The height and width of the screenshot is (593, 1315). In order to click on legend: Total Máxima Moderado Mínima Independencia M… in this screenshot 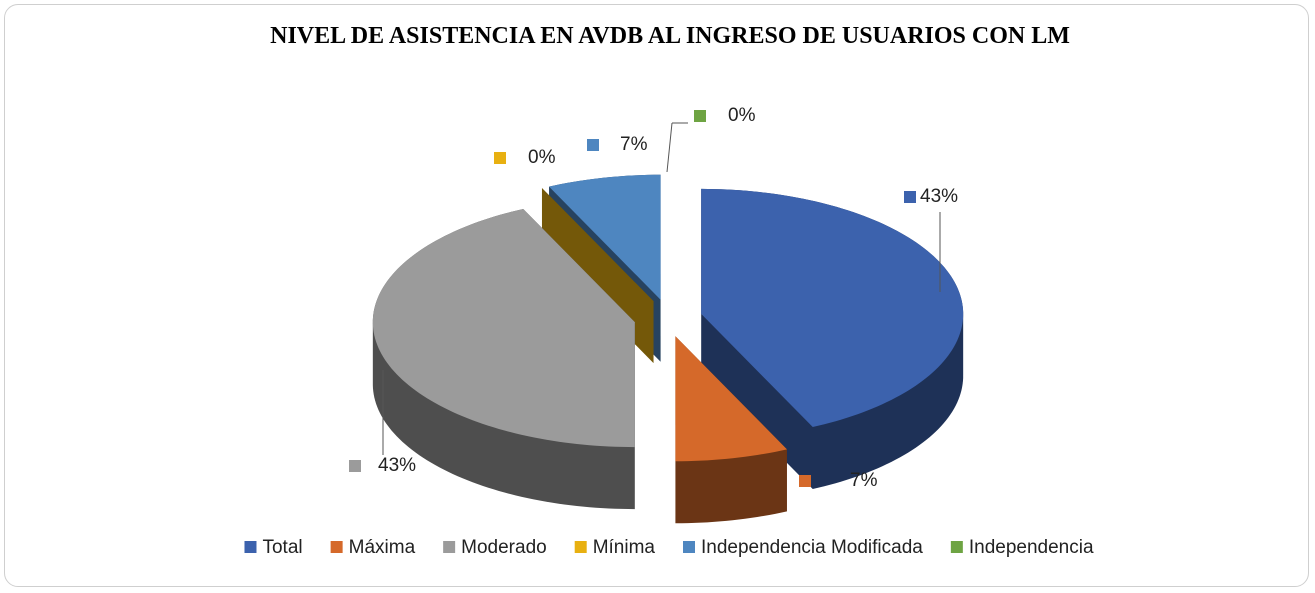, I will do `click(669, 547)`.